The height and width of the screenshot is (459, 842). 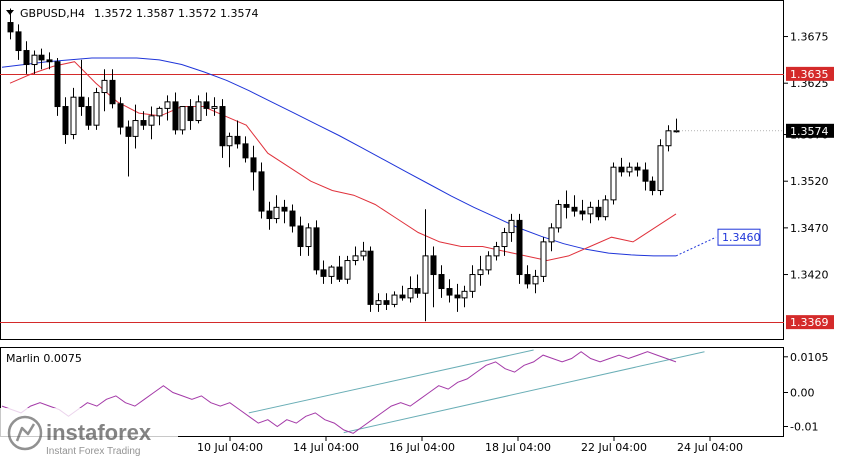 What do you see at coordinates (326, 447) in the screenshot?
I see `time-tick-label: 14 Jul 04:00` at bounding box center [326, 447].